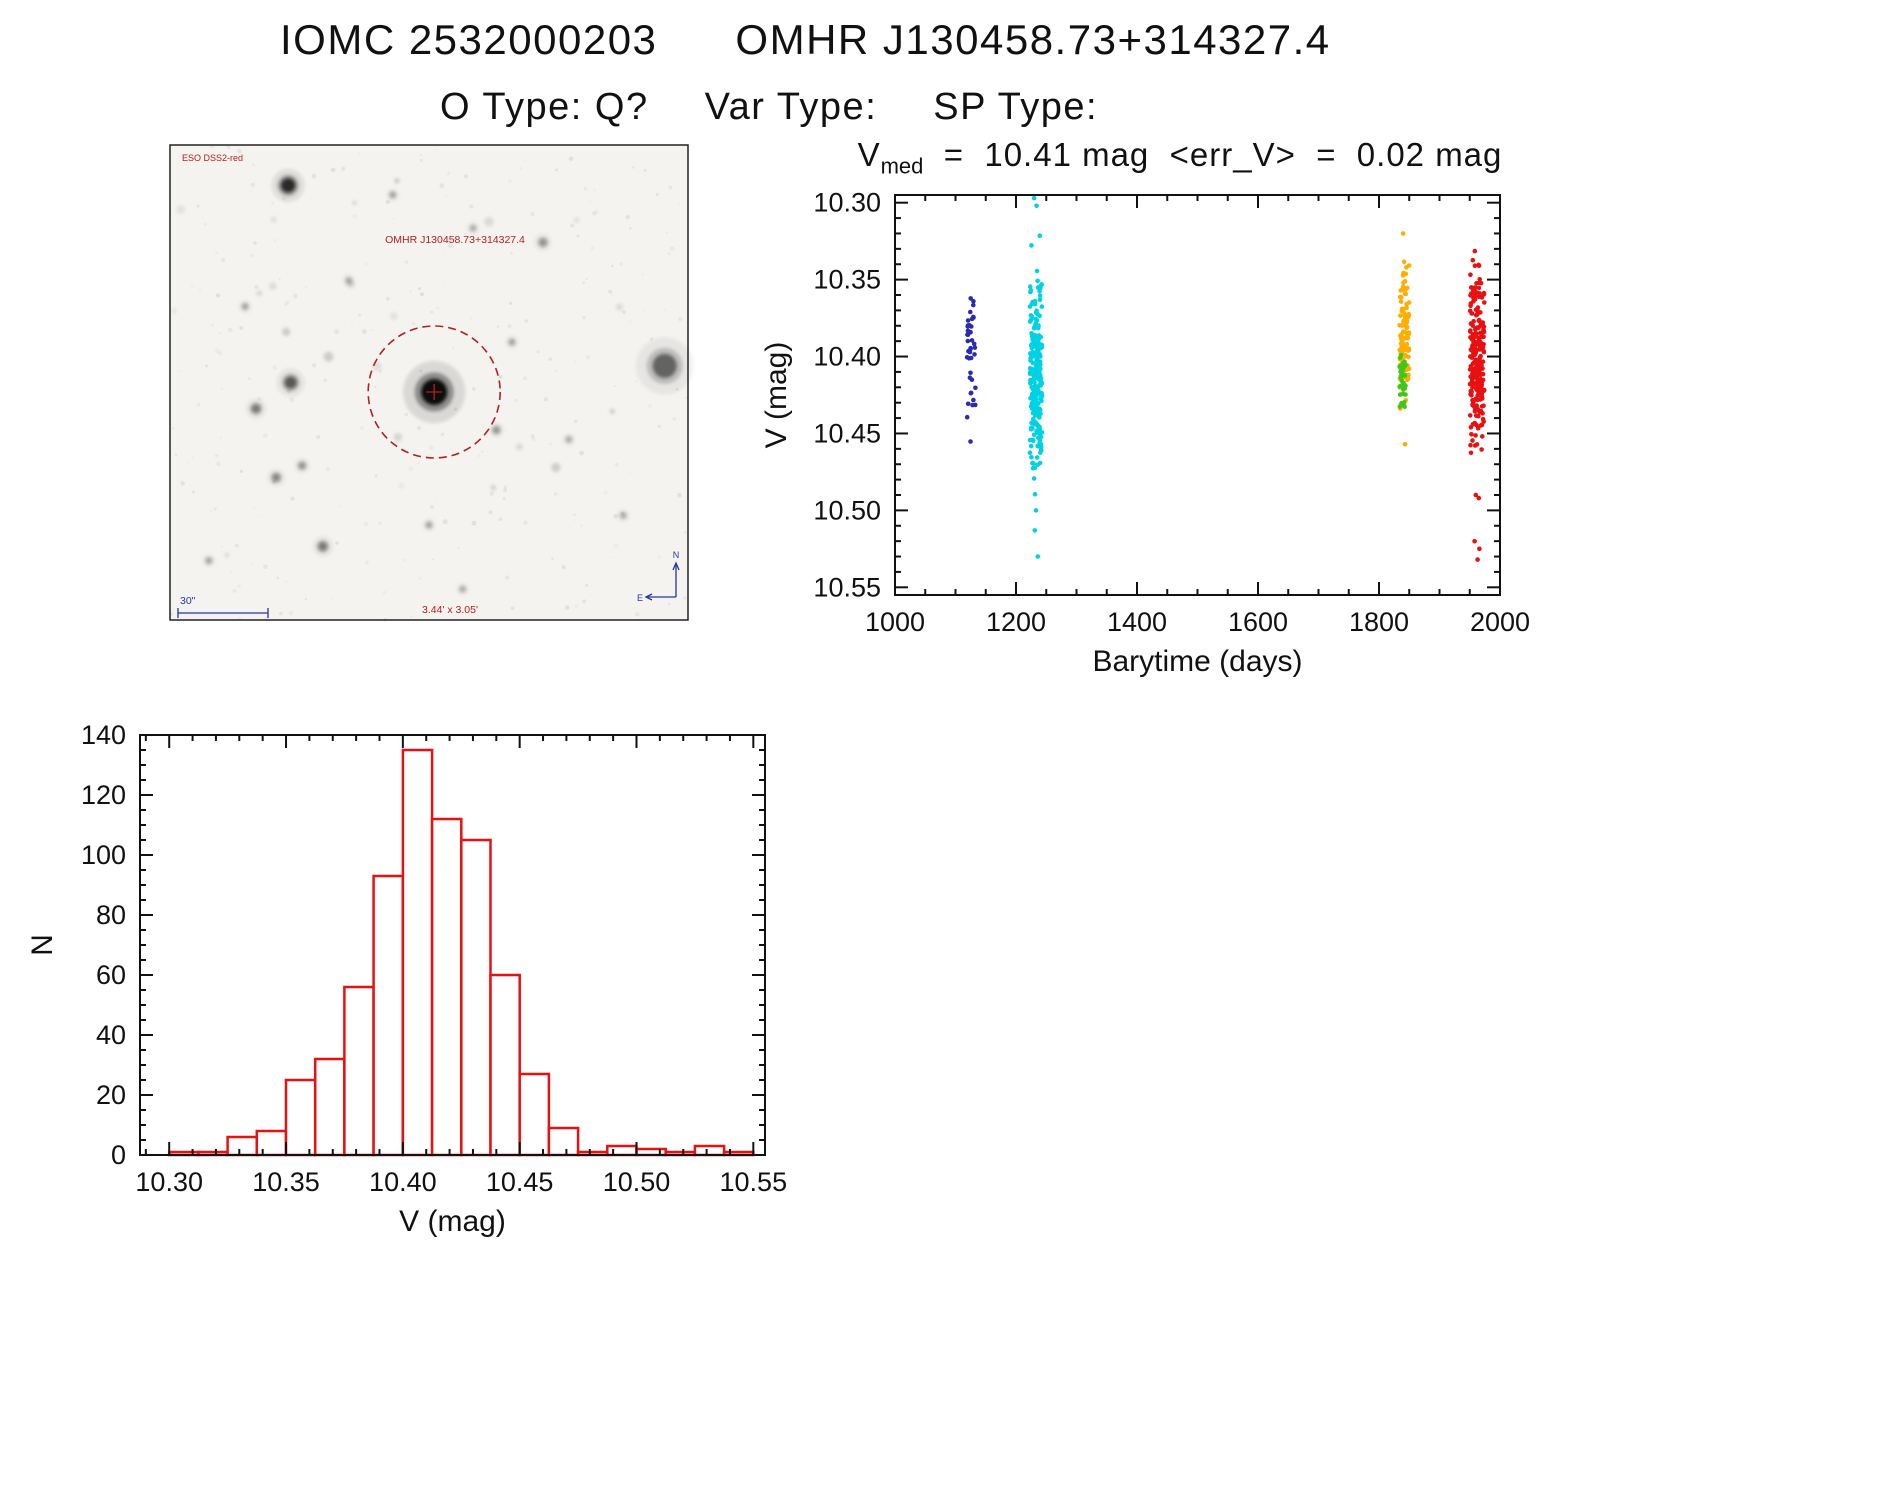 This screenshot has height=1494, width=1889. Describe the element at coordinates (902, 166) in the screenshot. I see `lightcurve-title-sub: med` at that location.